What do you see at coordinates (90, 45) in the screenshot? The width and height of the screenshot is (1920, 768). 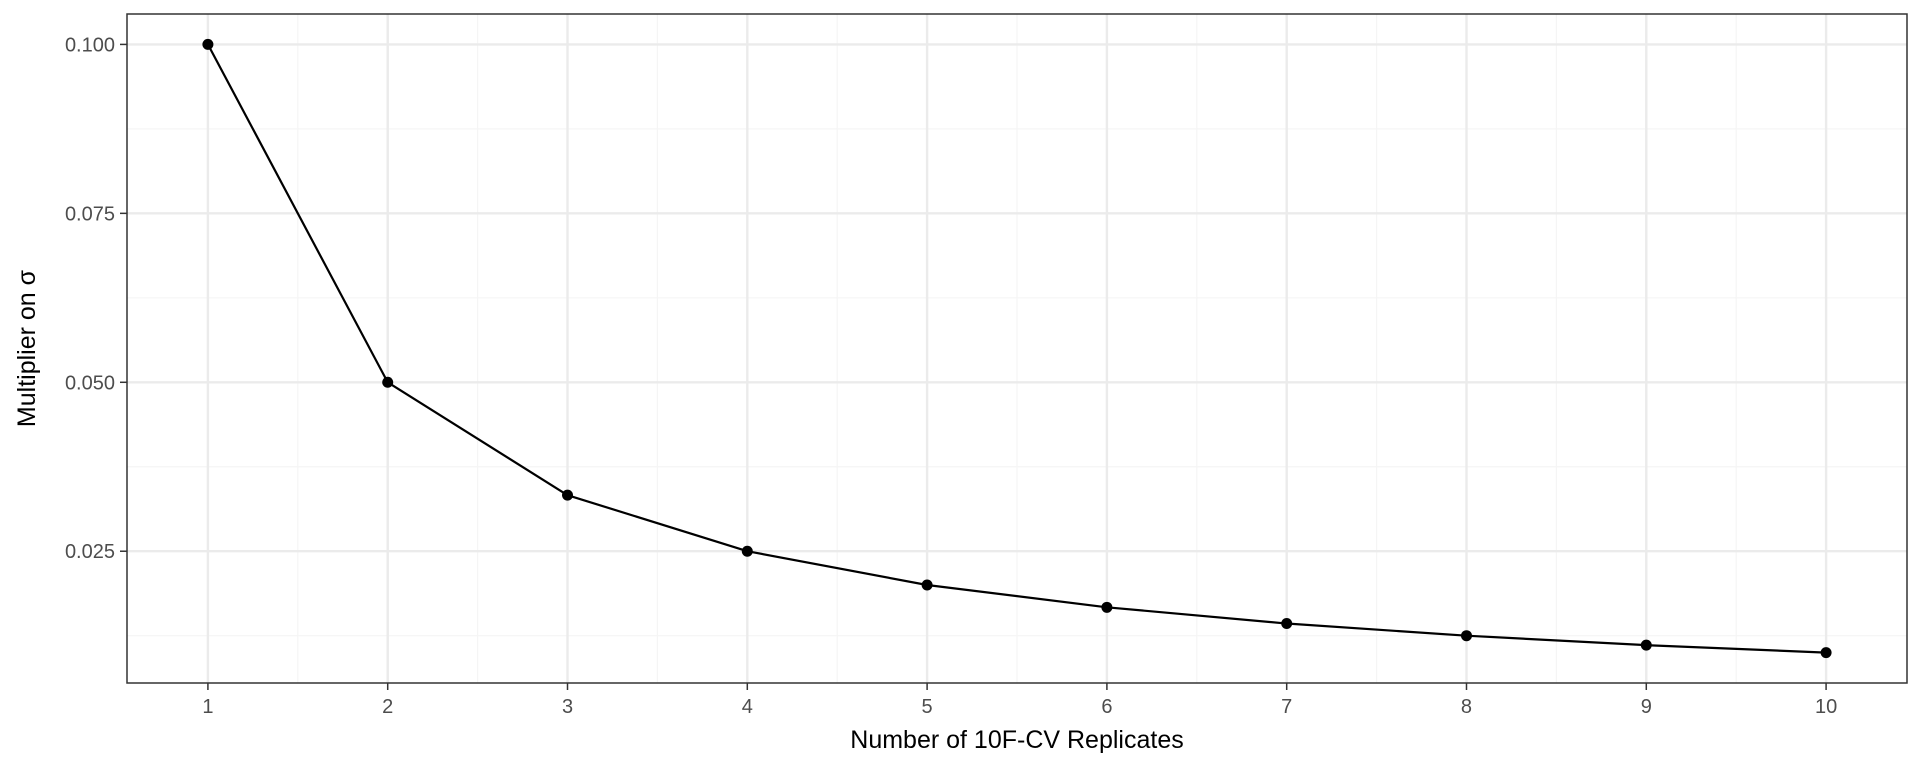 I see `y-tick-label: 0.100` at bounding box center [90, 45].